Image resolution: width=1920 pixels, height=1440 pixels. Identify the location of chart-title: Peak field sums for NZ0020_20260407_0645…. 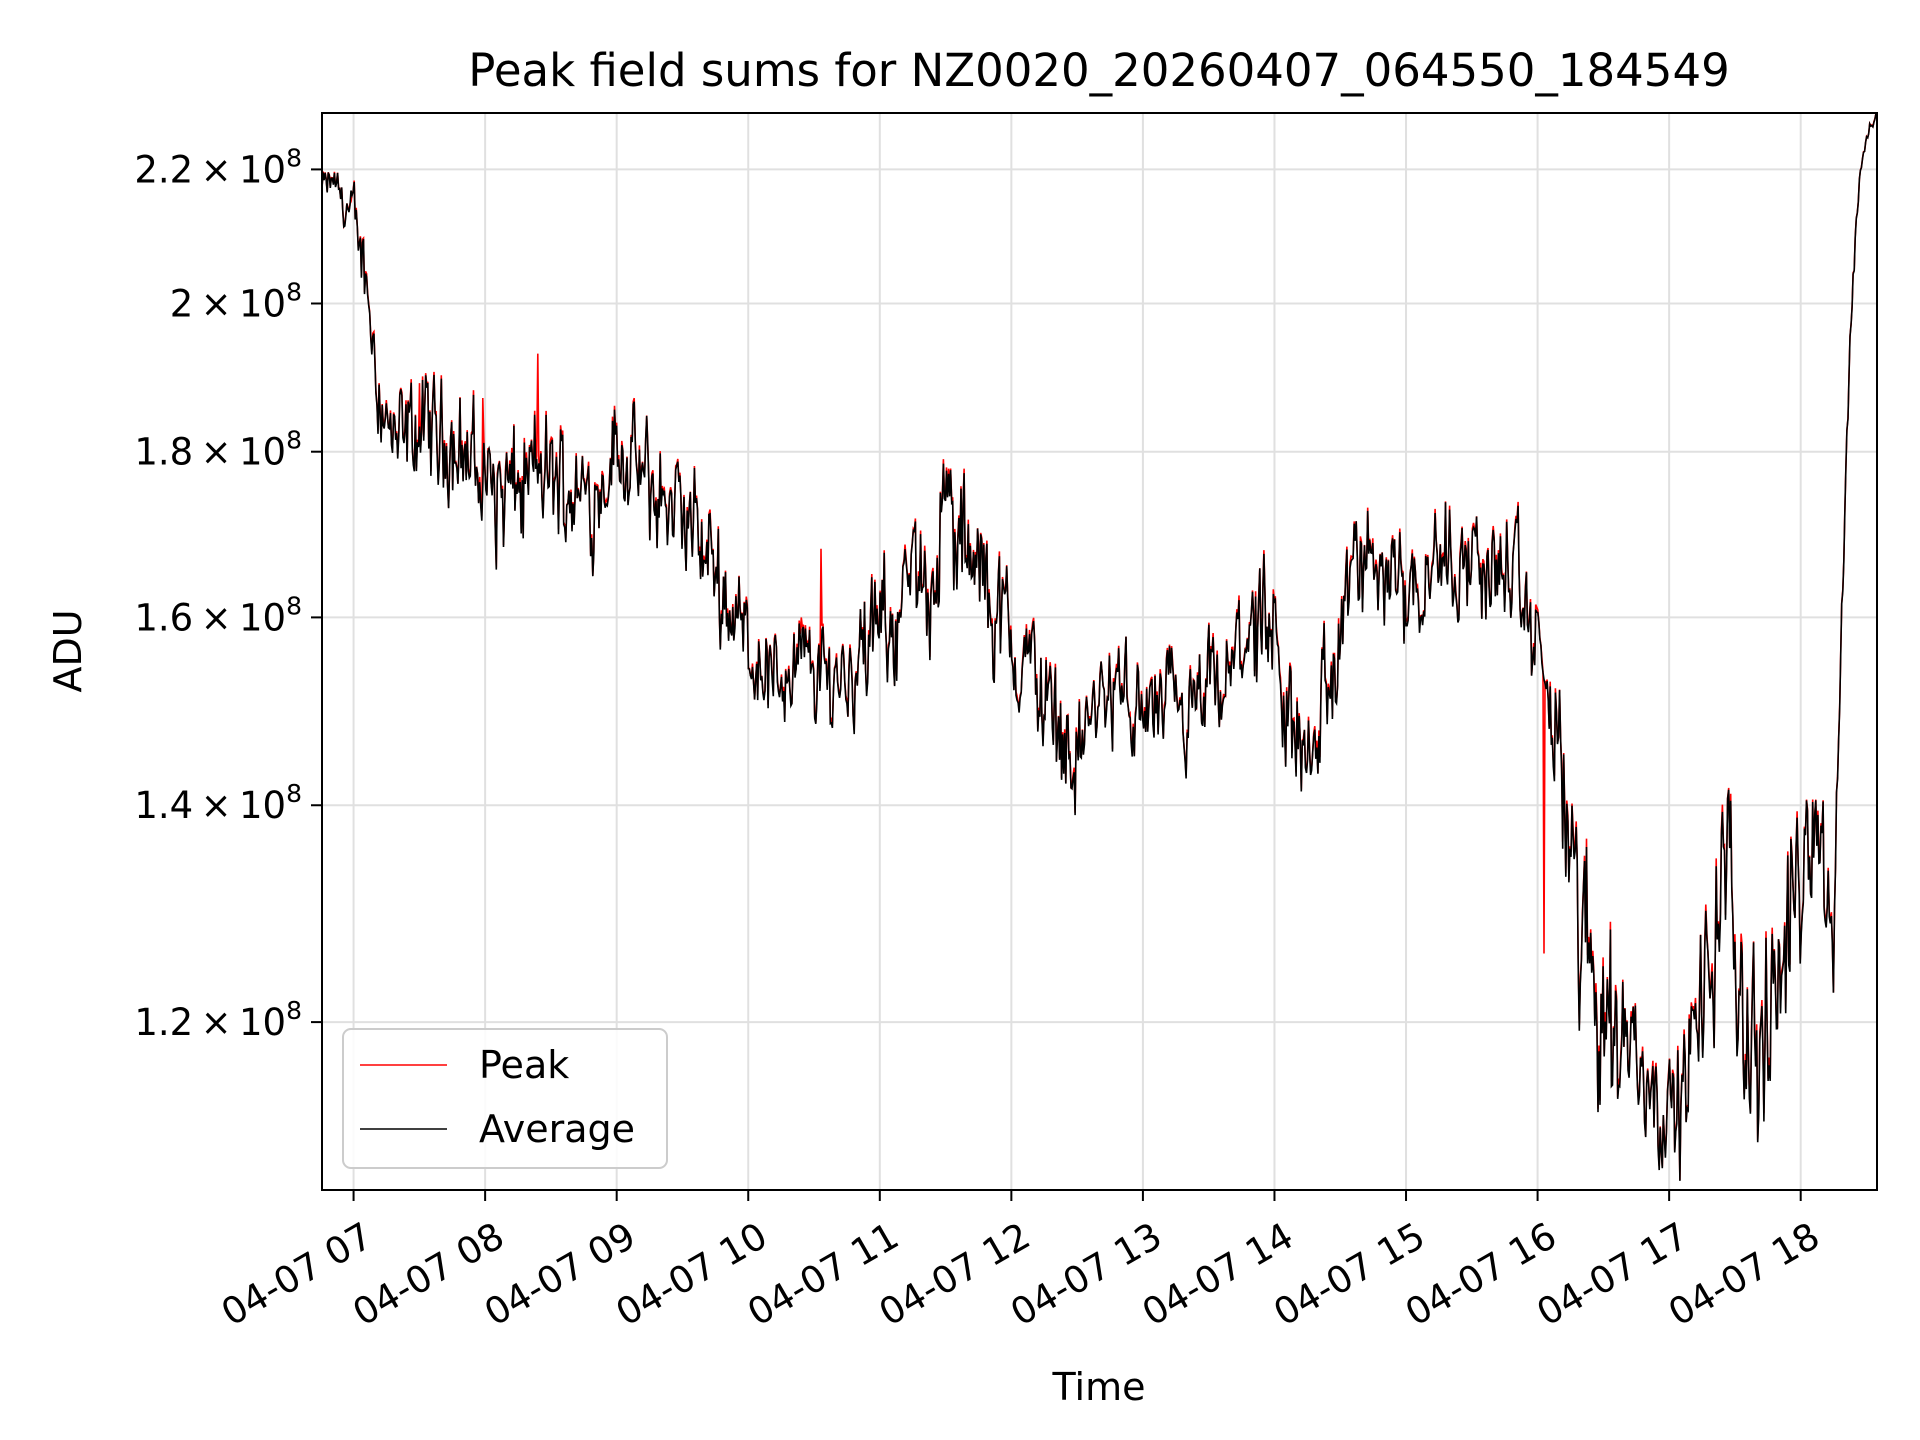
(1098, 70).